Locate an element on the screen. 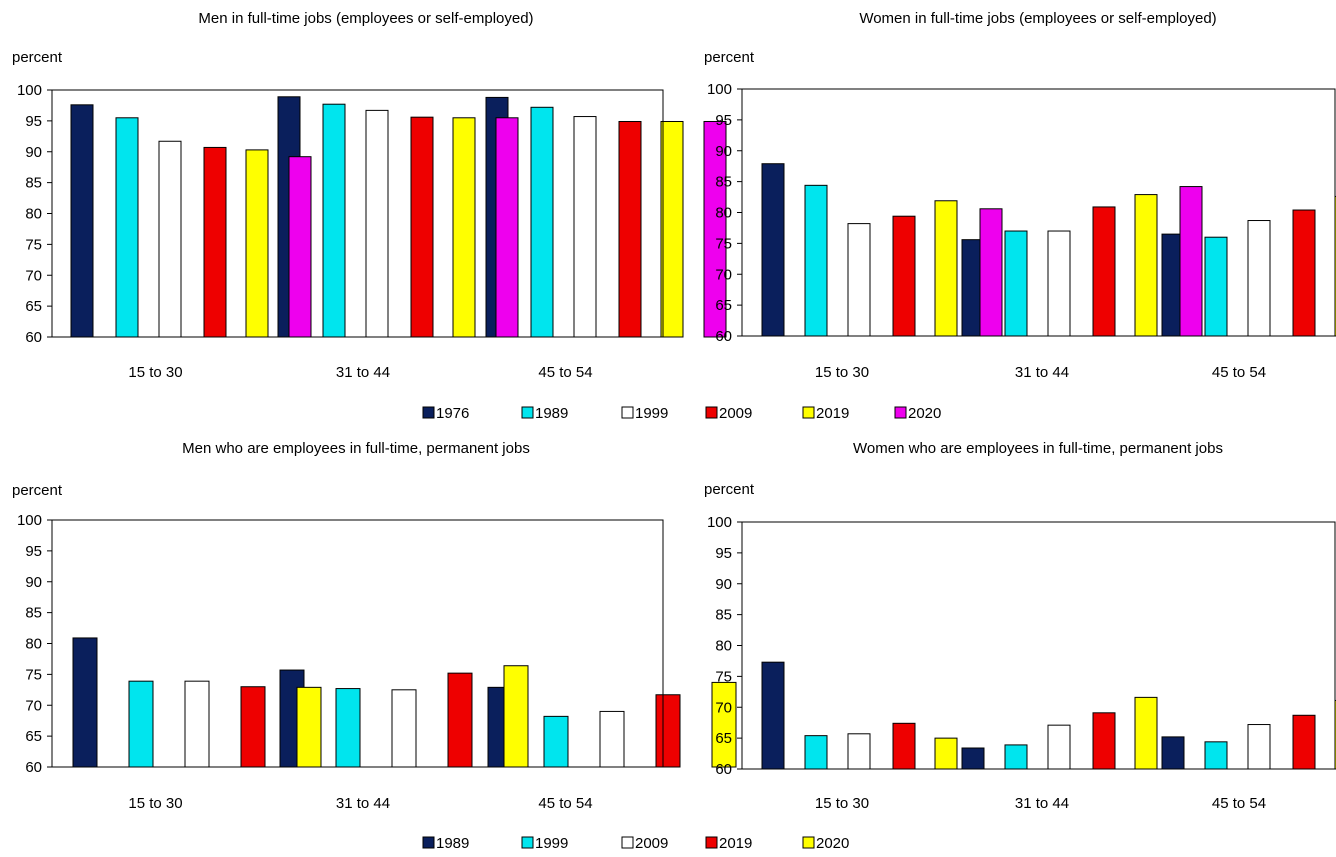  x-category-label: 31 to 44 is located at coordinates (1042, 372).